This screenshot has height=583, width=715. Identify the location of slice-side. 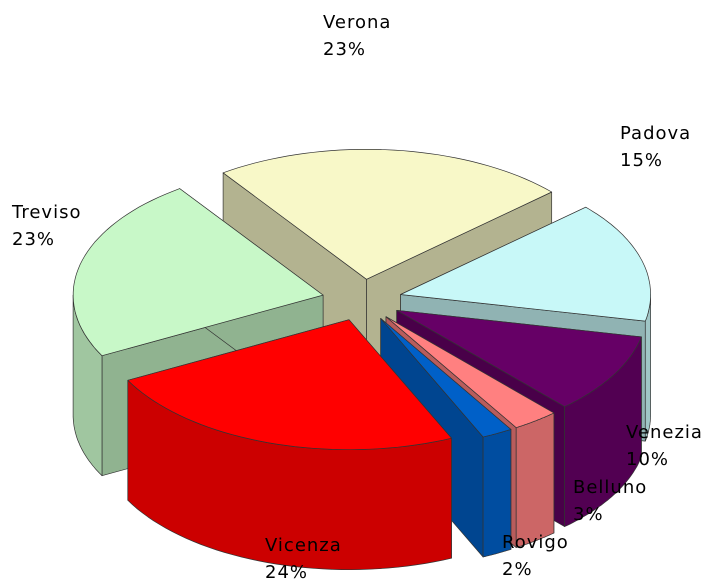
(535, 480).